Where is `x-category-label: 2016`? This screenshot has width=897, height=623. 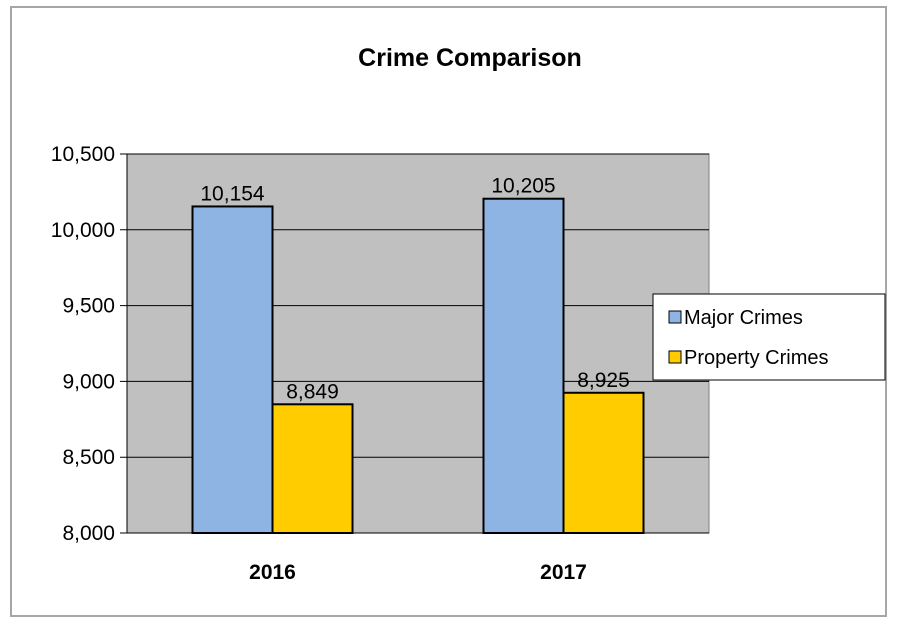 x-category-label: 2016 is located at coordinates (272, 572).